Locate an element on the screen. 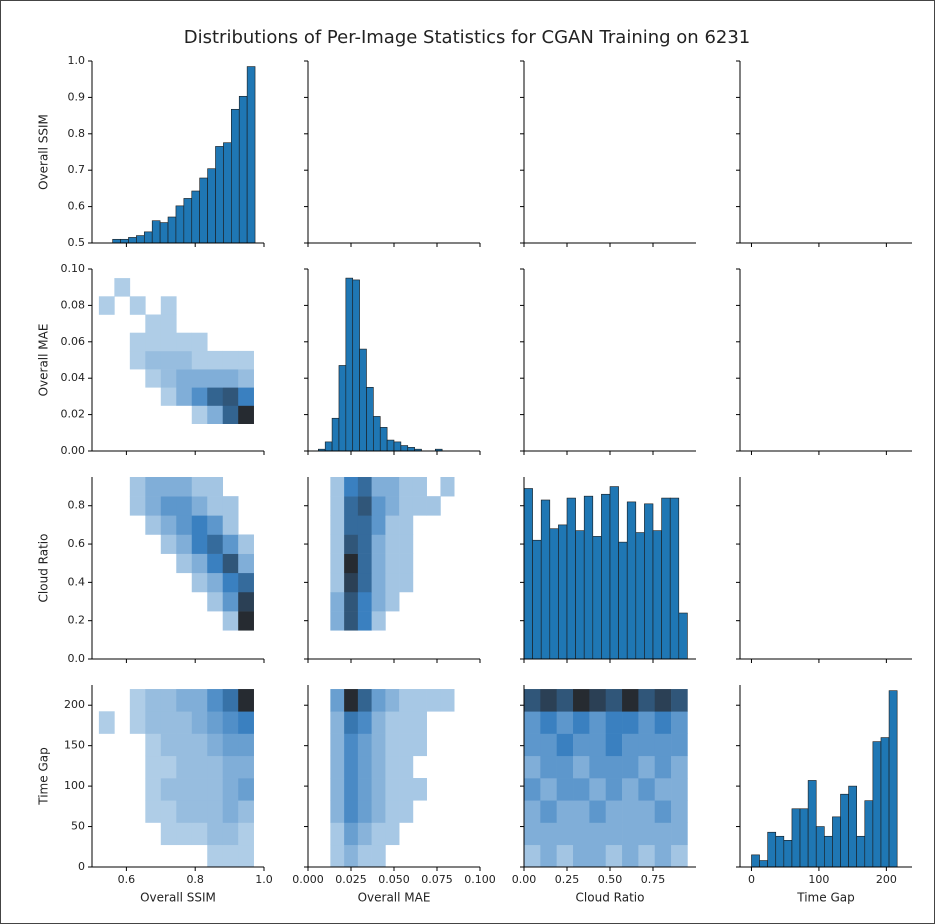 The image size is (935, 924). x-axis-label: Overall SSIM is located at coordinates (178, 898).